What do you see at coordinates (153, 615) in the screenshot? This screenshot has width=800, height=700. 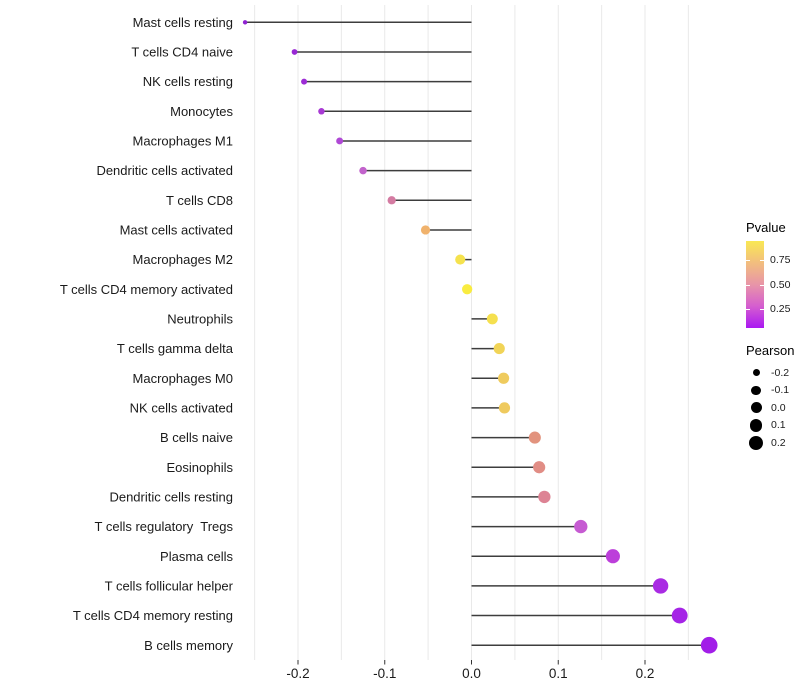 I see `y-axis-category-label: T cells CD4 memory resting` at bounding box center [153, 615].